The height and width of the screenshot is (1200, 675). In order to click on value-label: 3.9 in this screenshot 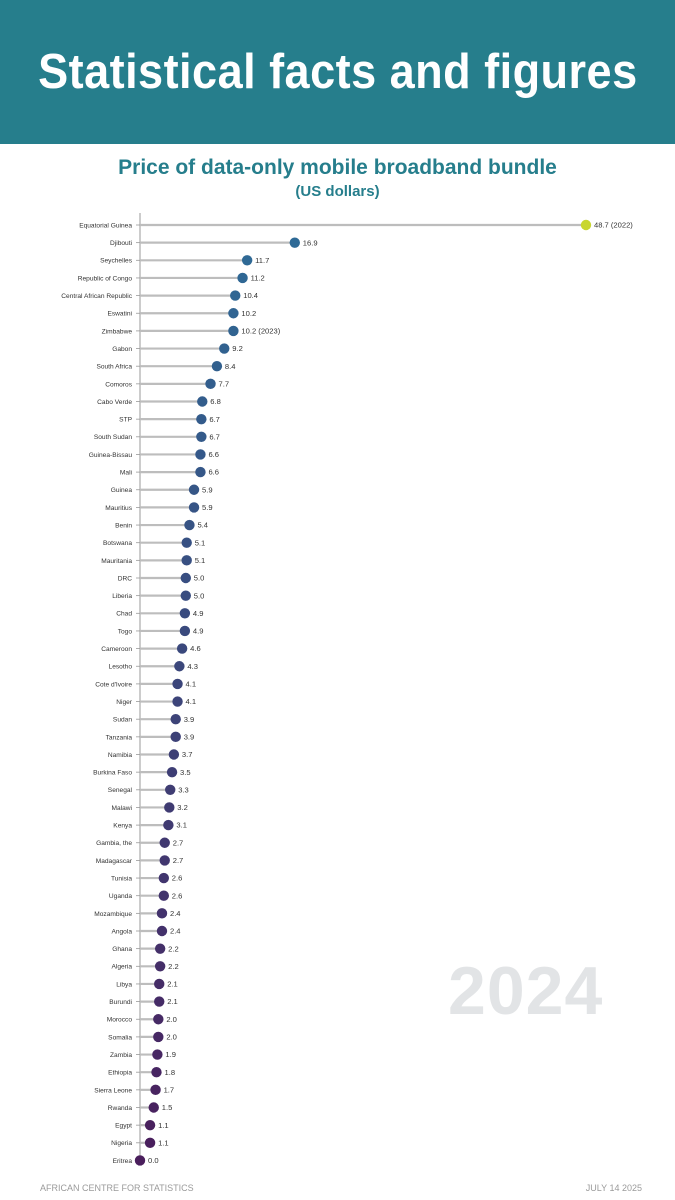, I will do `click(189, 719)`.